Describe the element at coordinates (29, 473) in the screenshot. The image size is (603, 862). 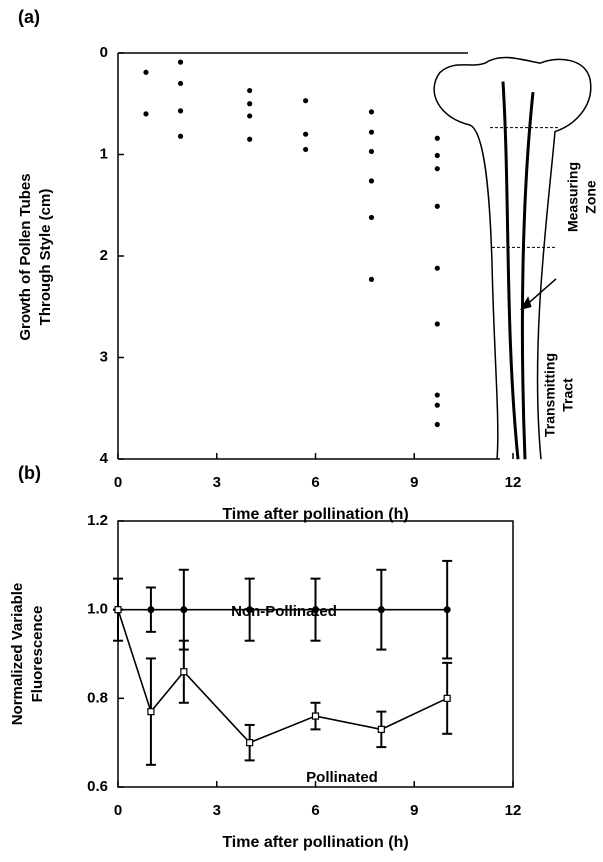
I see `panel-label: (b)` at that location.